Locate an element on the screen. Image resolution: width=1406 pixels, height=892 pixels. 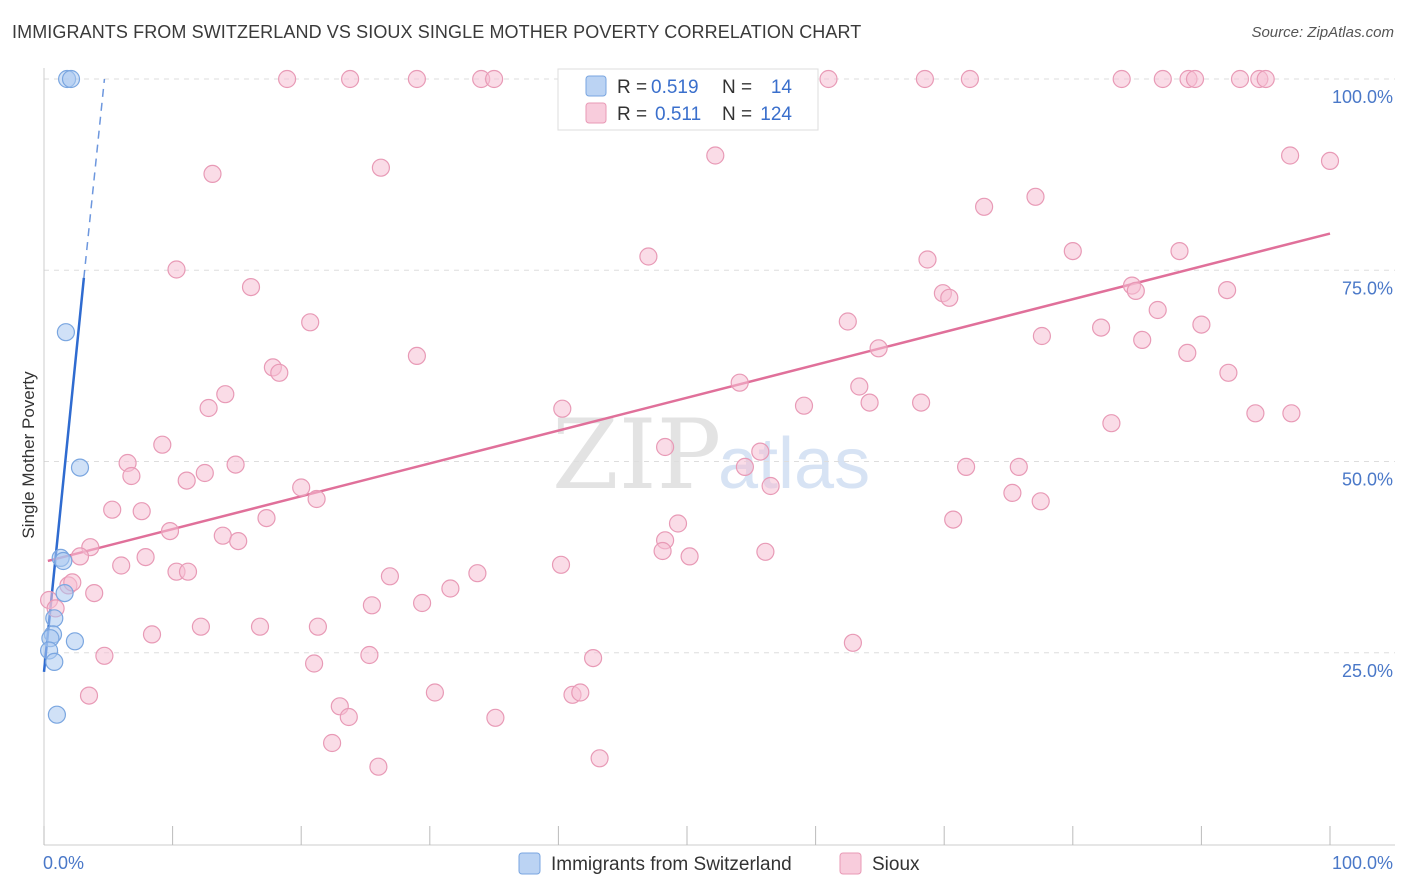
bottom-legend: Immigrants from Switzerland Sioux is located at coordinates (719, 863).